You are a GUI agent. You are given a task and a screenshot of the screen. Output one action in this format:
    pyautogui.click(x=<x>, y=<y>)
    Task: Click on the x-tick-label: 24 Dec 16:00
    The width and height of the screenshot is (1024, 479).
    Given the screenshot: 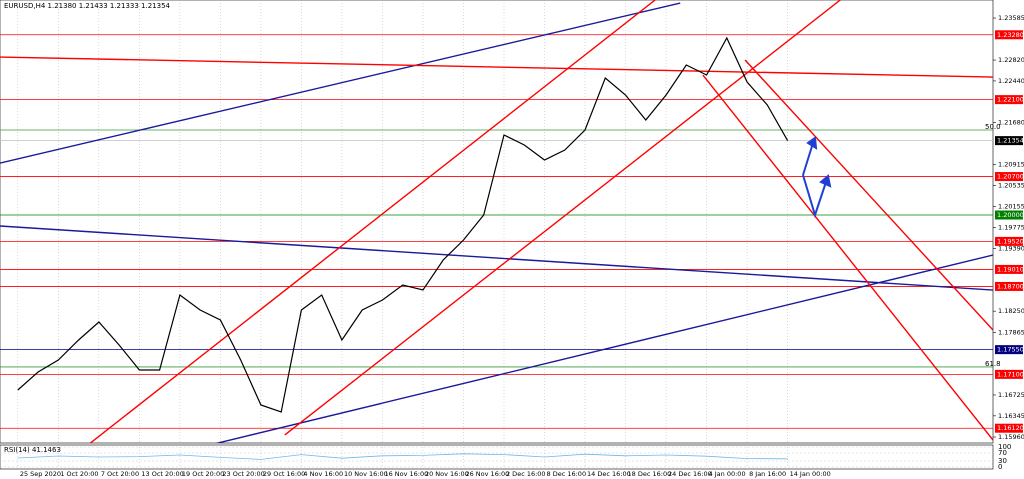 What is the action you would take?
    pyautogui.click(x=690, y=474)
    